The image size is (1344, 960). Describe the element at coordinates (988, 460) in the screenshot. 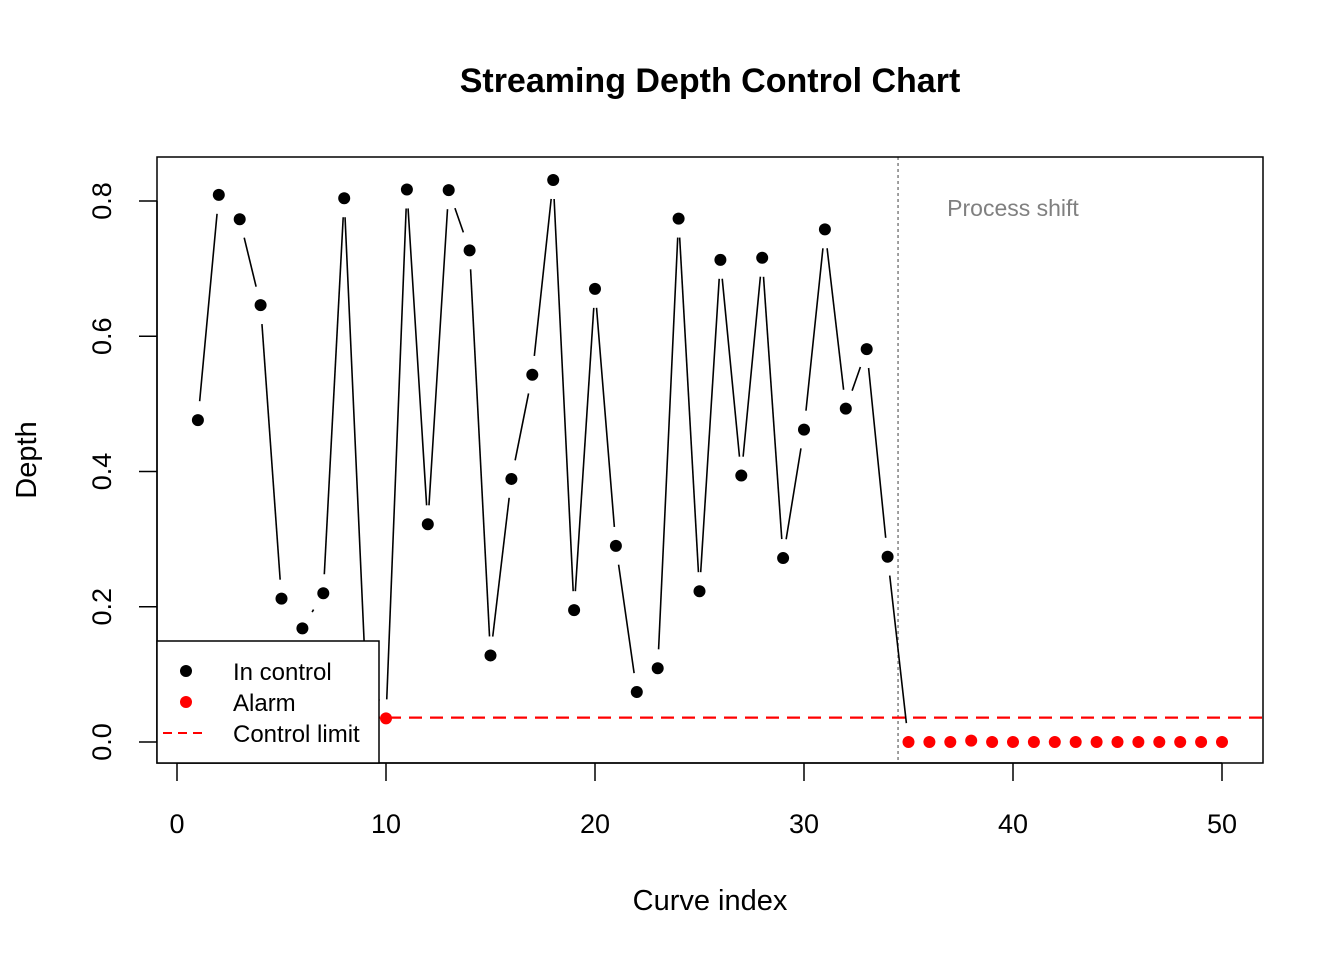

I see `process-shift-layer: Process shift` at that location.